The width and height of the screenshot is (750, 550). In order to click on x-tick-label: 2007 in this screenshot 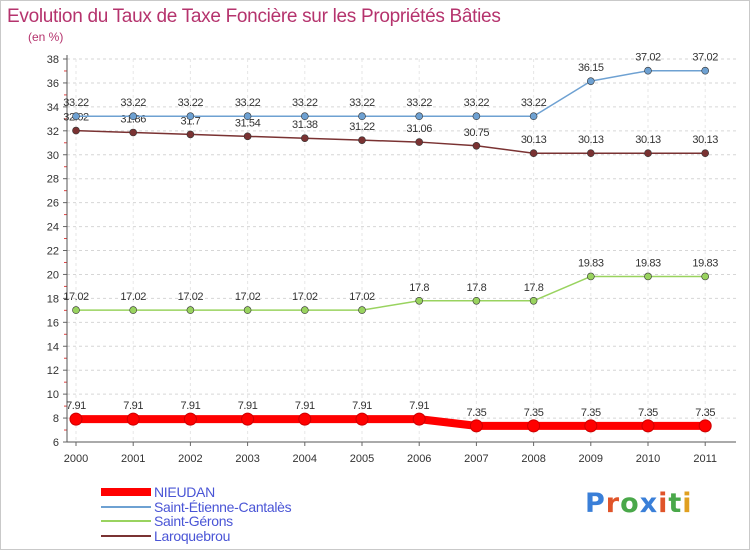, I will do `click(476, 459)`.